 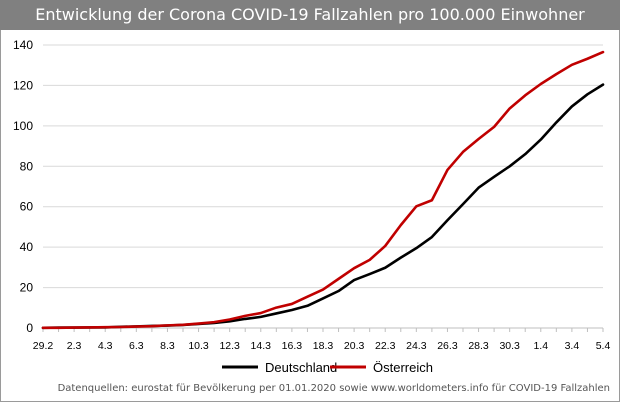 What do you see at coordinates (27, 288) in the screenshot?
I see `y-tick-label: 20` at bounding box center [27, 288].